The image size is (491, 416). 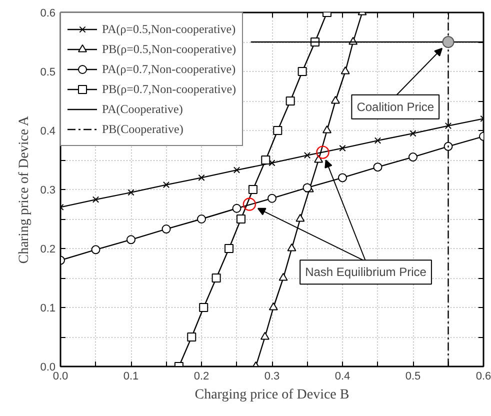 What do you see at coordinates (143, 129) in the screenshot?
I see `legend-label: PB(Cooperative)` at bounding box center [143, 129].